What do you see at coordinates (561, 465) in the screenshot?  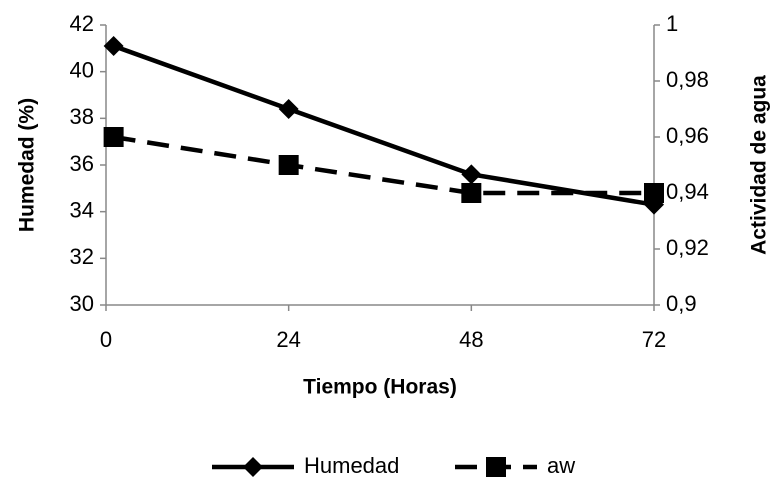 I see `legend-label: aw` at bounding box center [561, 465].